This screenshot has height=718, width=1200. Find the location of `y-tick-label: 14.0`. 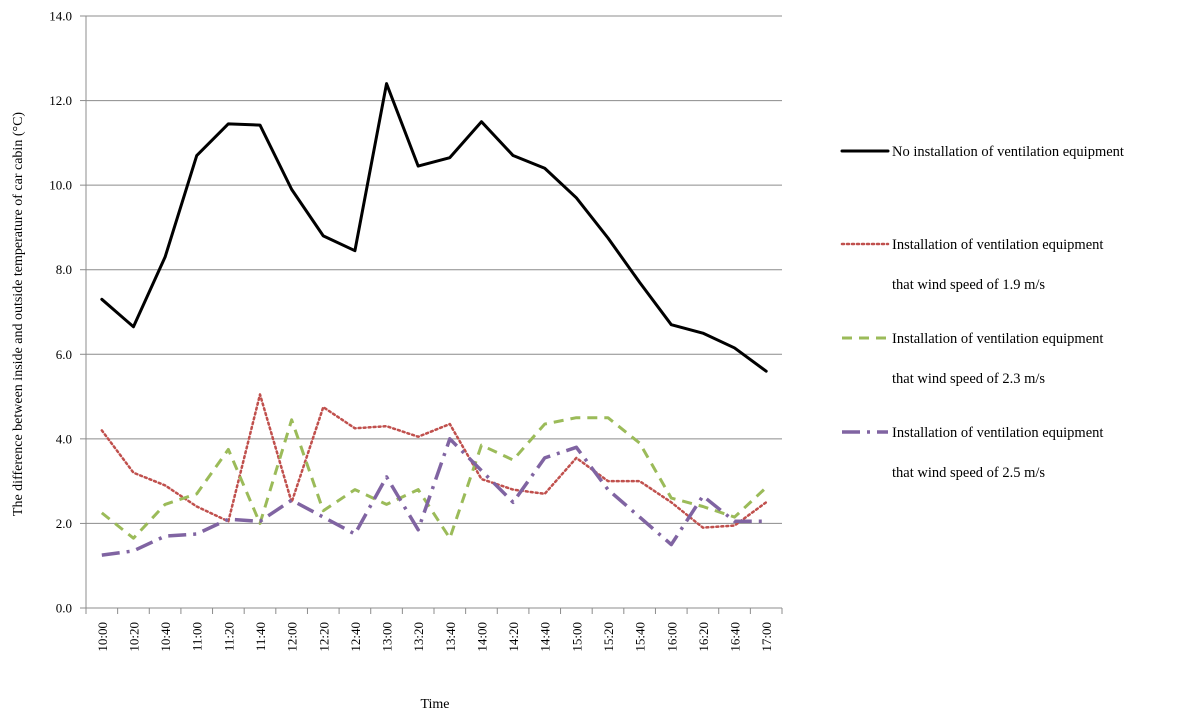

y-tick-label: 14.0 is located at coordinates (60, 16).